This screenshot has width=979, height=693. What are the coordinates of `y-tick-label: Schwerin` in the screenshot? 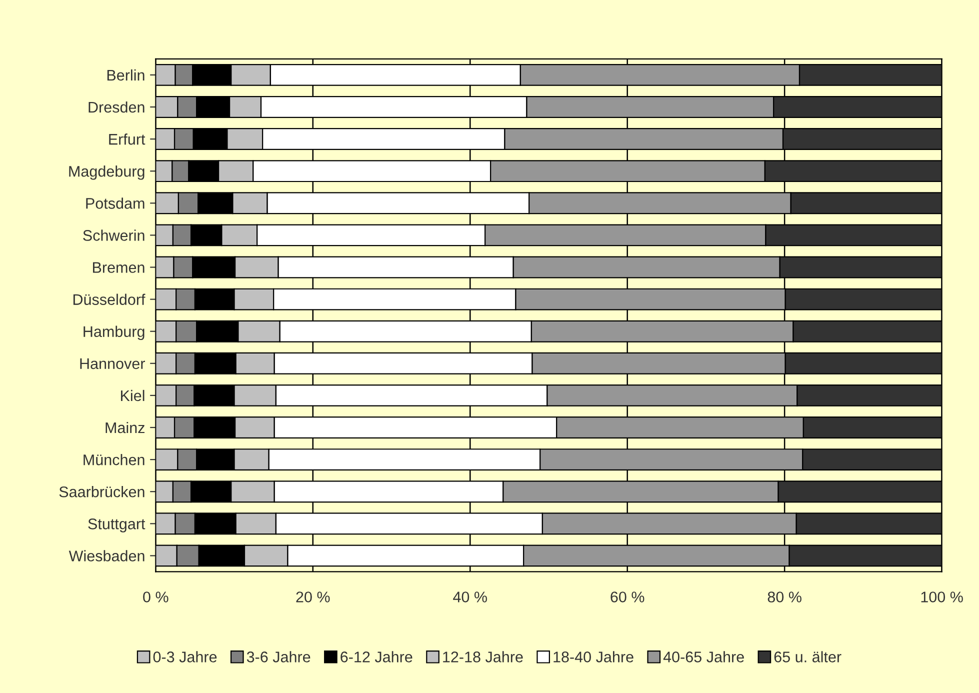 It's located at (113, 235).